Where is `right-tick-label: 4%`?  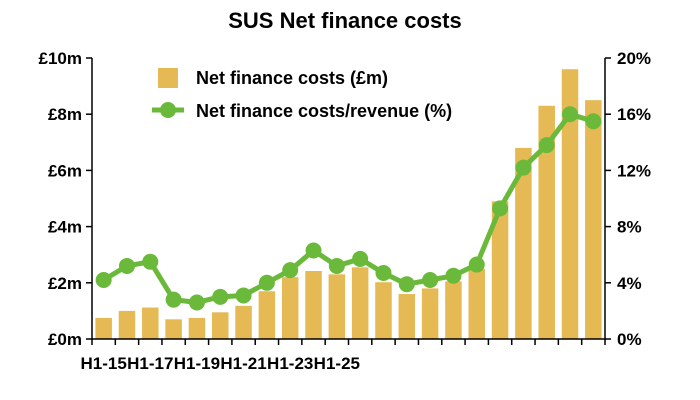
right-tick-label: 4% is located at coordinates (629, 283).